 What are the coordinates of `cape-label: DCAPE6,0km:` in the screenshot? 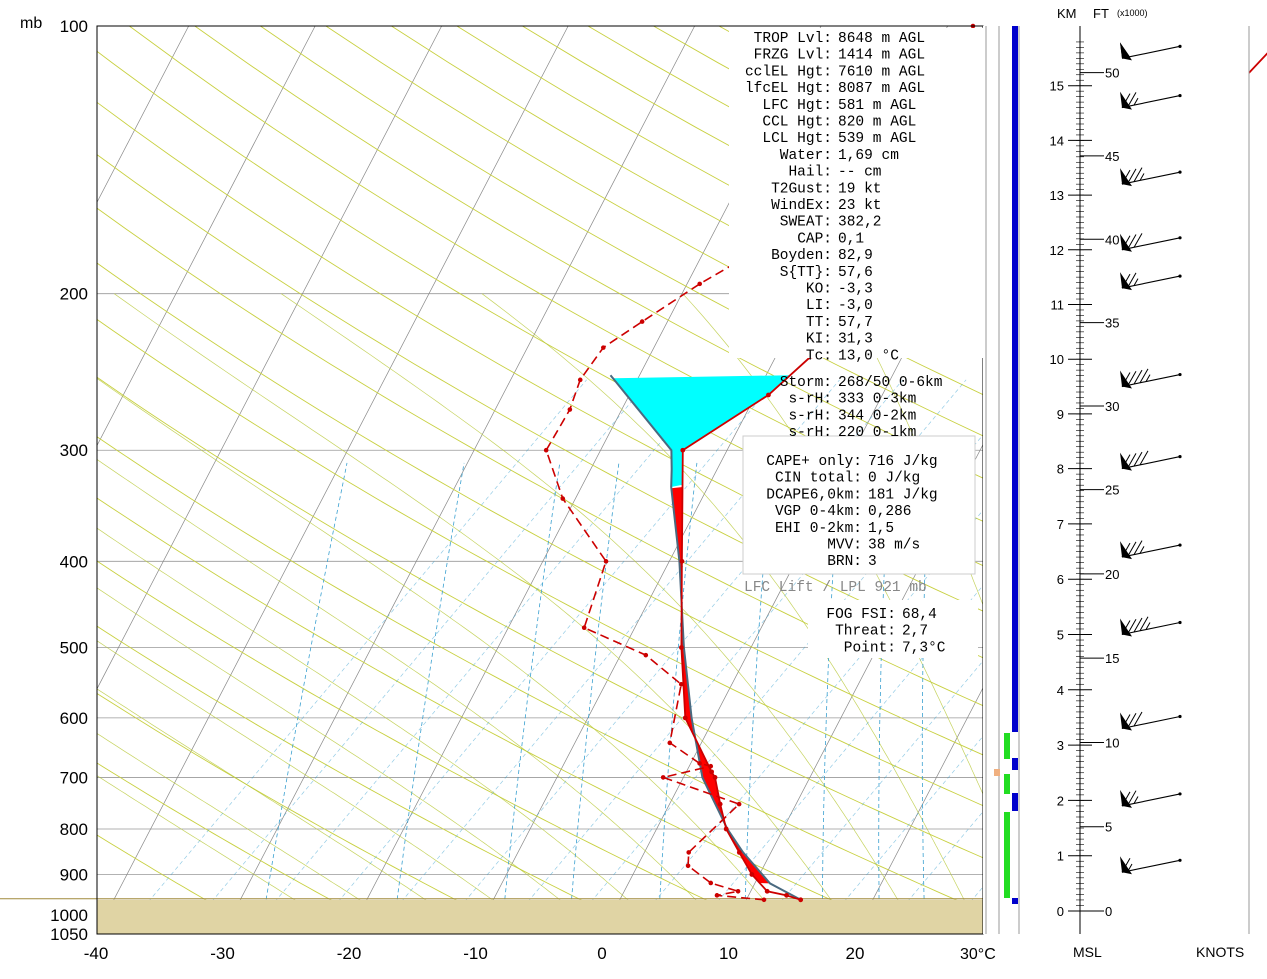 It's located at (814, 495).